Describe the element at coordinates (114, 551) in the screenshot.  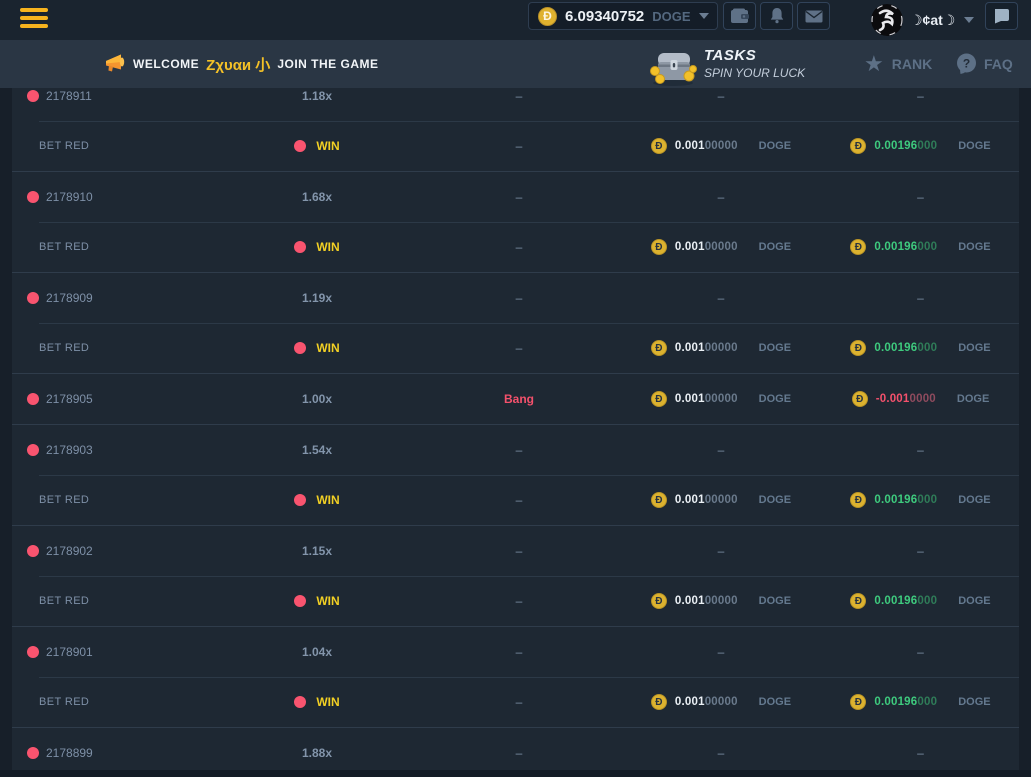
I see `table-cell: 2178902` at that location.